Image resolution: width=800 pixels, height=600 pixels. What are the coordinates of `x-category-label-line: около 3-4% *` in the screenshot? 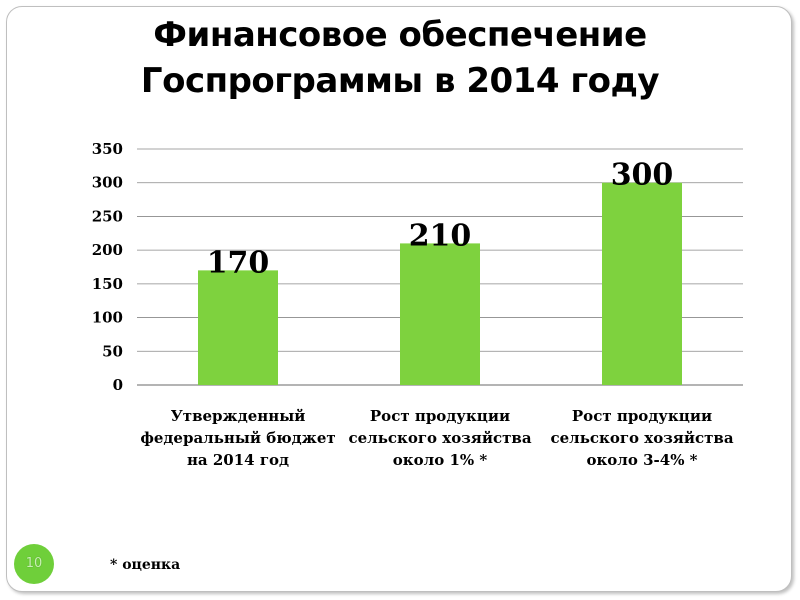 It's located at (641, 460).